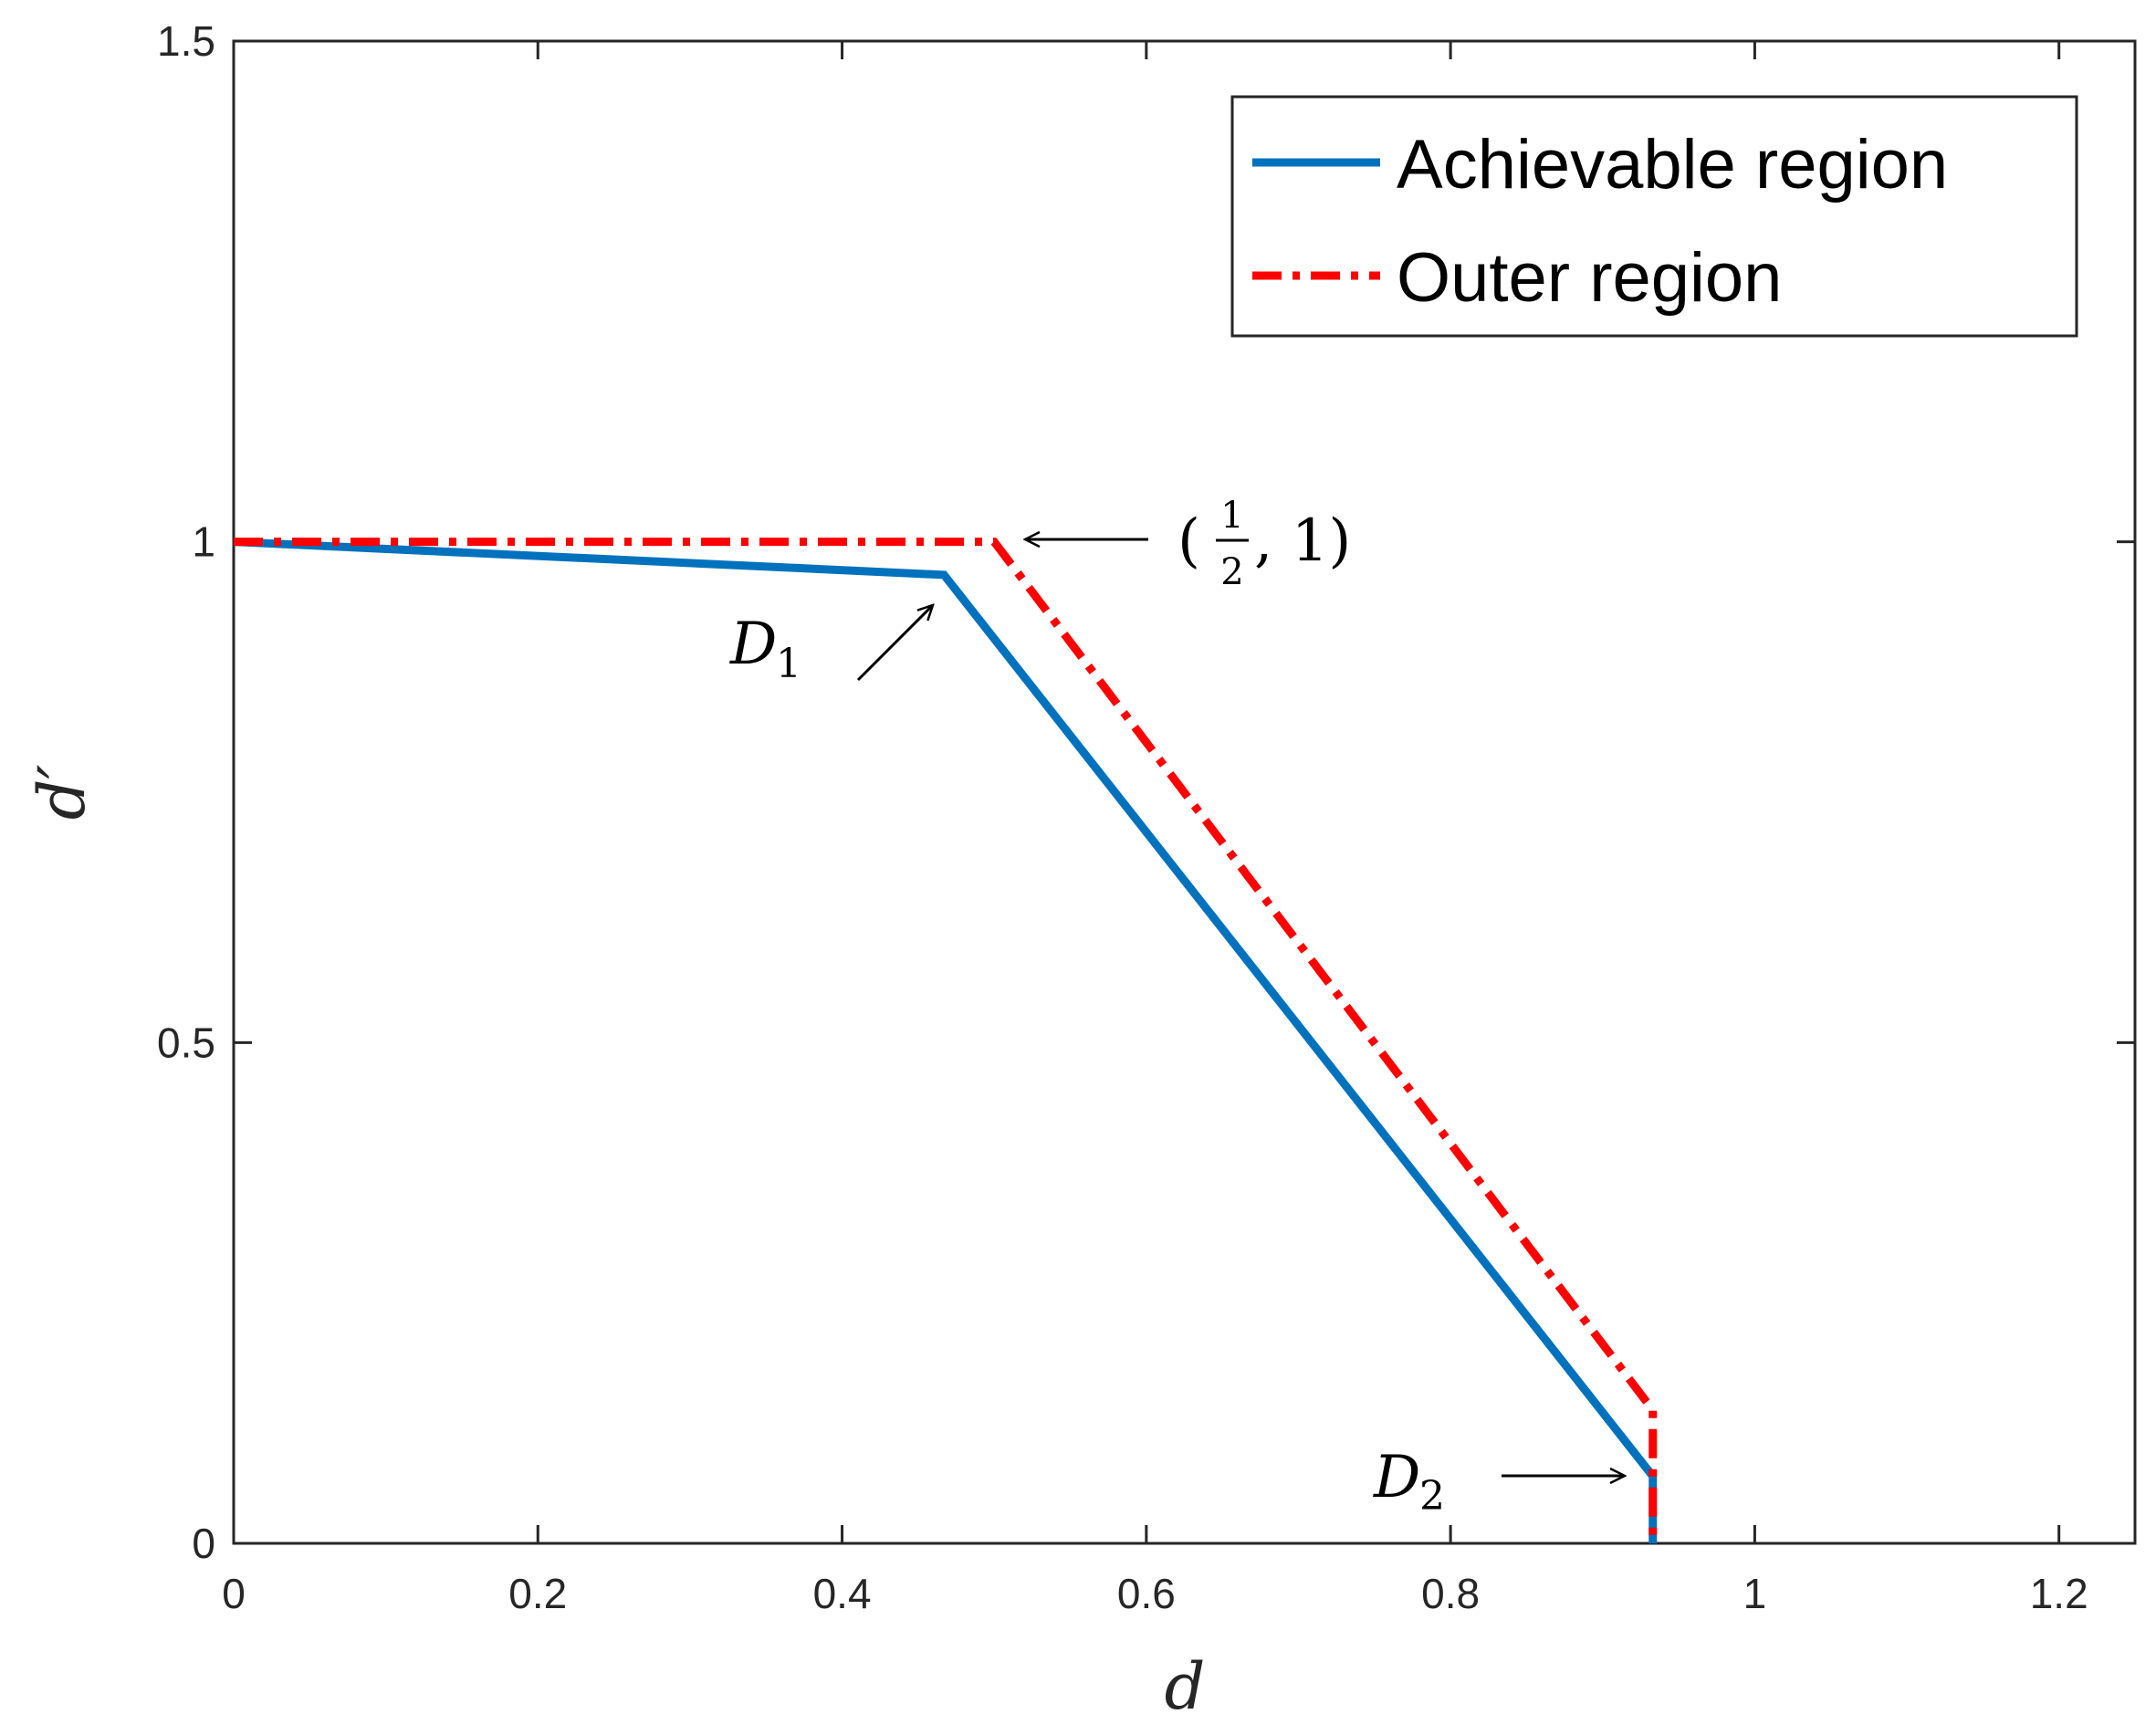 Image resolution: width=2156 pixels, height=1735 pixels. What do you see at coordinates (1188, 541) in the screenshot?
I see `annotation-half-one-open: (` at bounding box center [1188, 541].